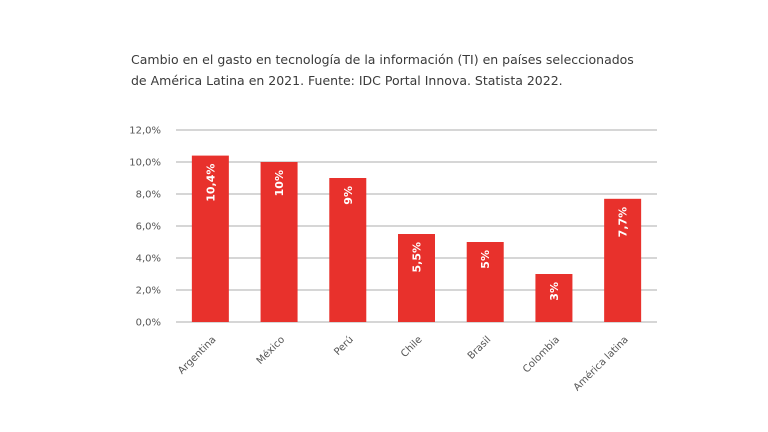 This screenshot has height=432, width=768. I want to click on x-category-label: Argentina, so click(197, 355).